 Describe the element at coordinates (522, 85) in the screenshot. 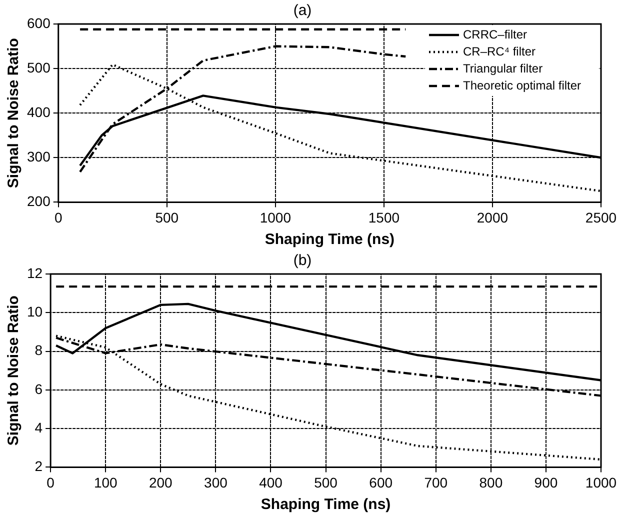

I see `legend-label: Theoretic optimal filter` at that location.